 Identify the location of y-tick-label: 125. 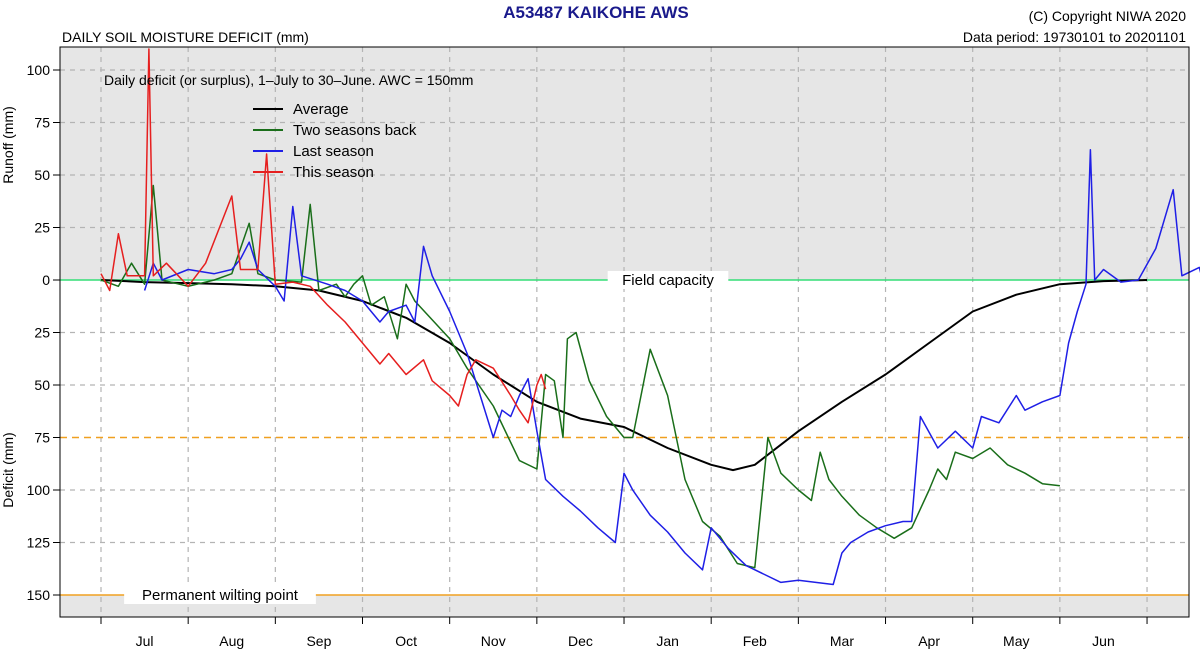
(39, 543).